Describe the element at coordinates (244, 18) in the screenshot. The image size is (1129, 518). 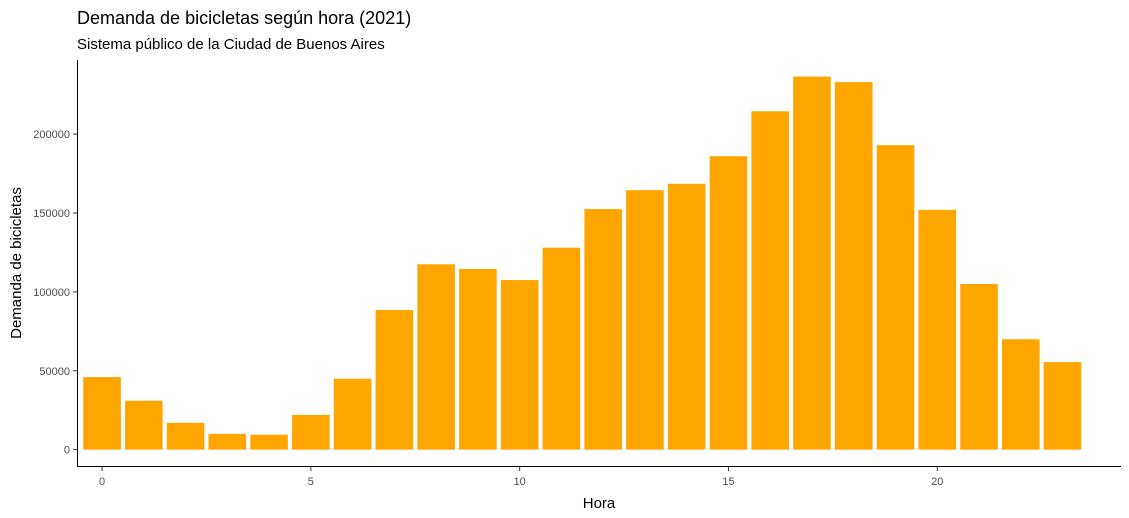
I see `chart-title: Demanda de bicicletas según hora (2021)` at that location.